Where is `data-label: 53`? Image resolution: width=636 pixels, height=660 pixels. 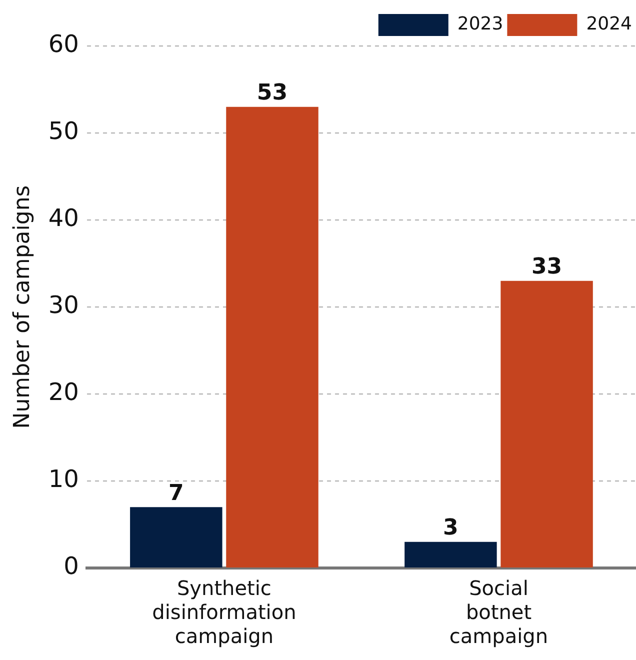 data-label: 53 is located at coordinates (272, 93).